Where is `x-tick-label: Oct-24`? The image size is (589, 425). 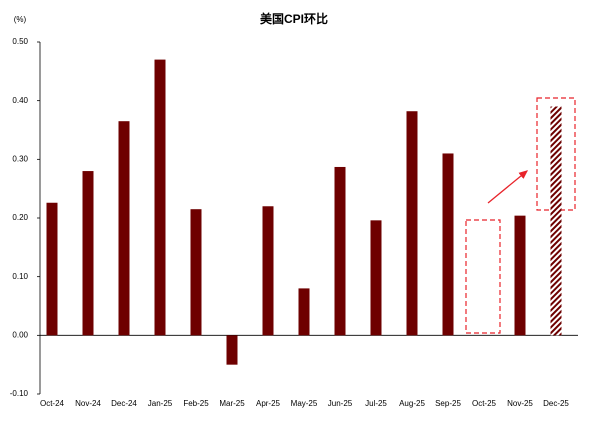
x-tick-label: Oct-24 is located at coordinates (52, 403).